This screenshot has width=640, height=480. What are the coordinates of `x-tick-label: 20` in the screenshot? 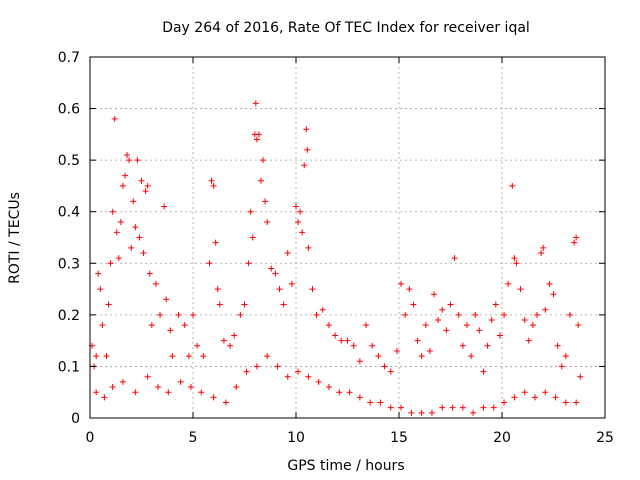 It's located at (502, 438).